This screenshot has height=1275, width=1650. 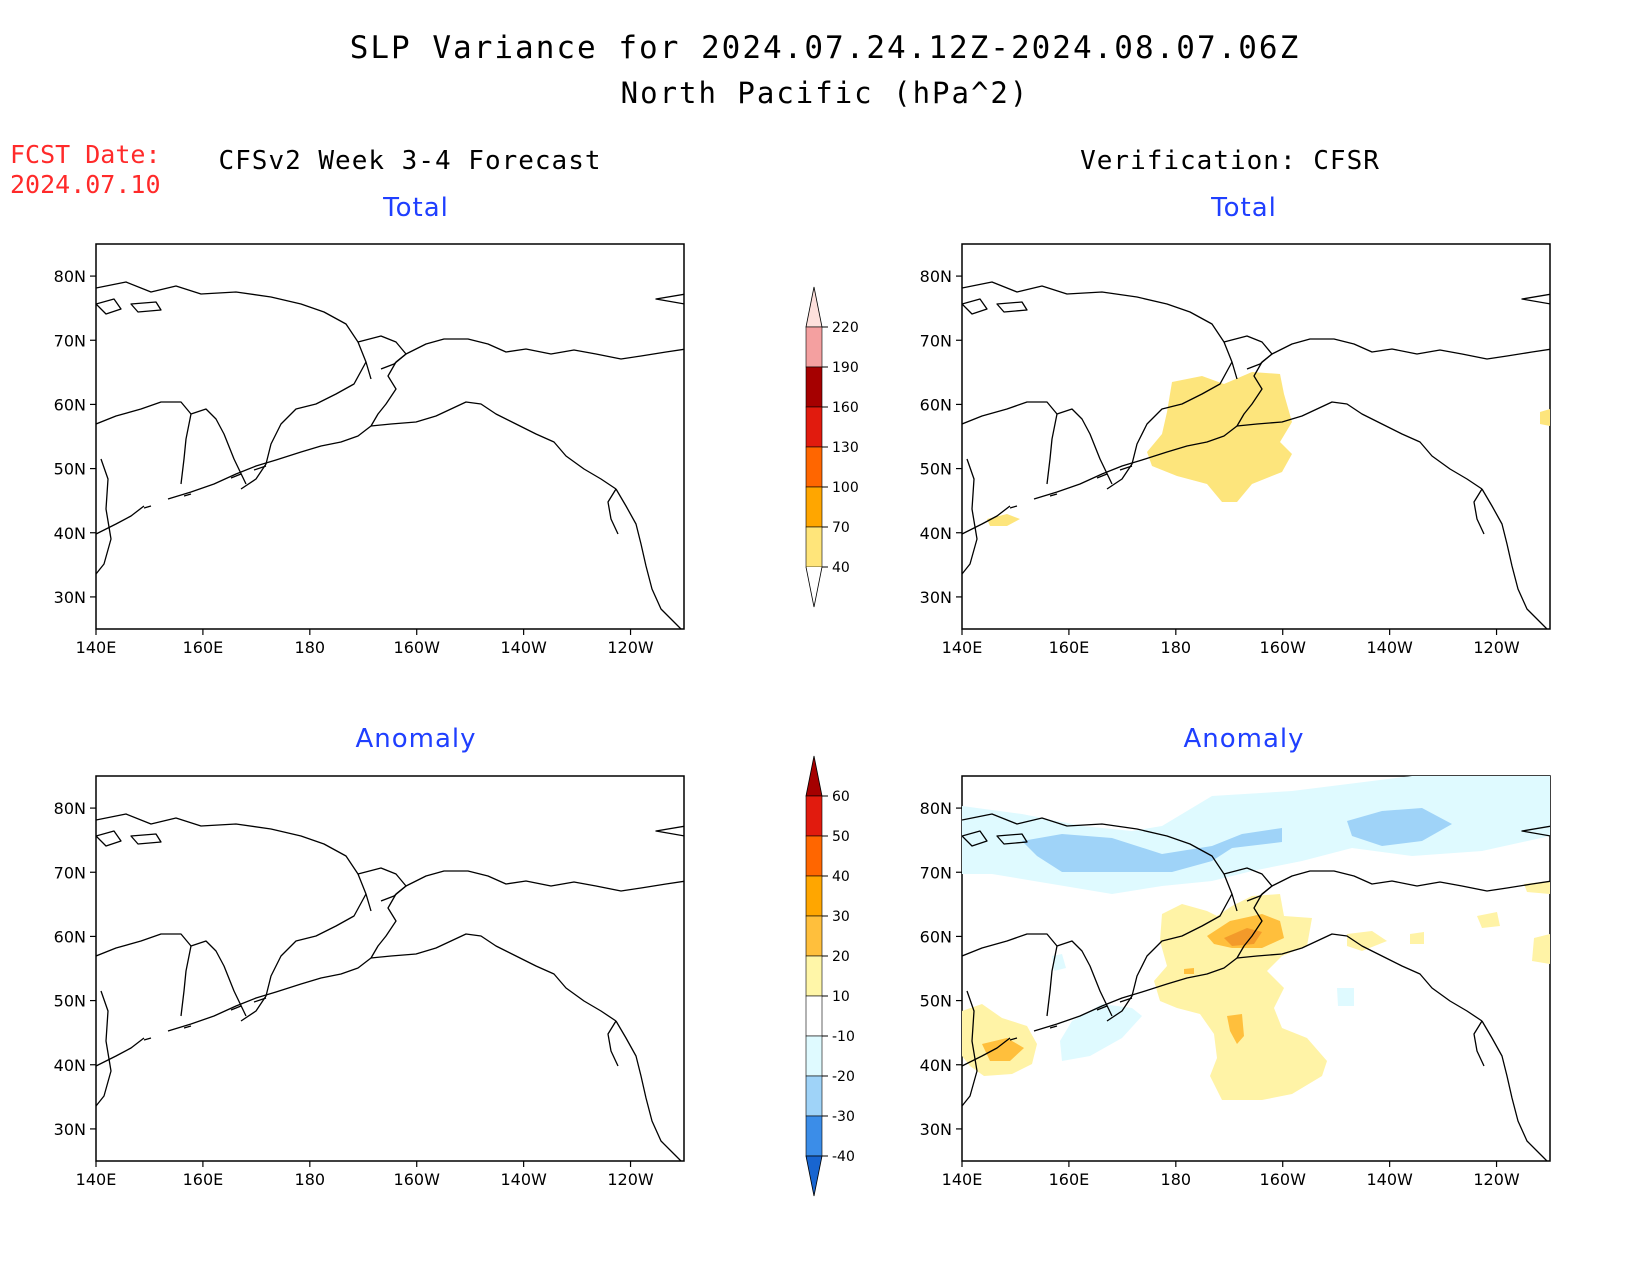 I want to click on colorbar-anomaly-label: 40, so click(x=841, y=877).